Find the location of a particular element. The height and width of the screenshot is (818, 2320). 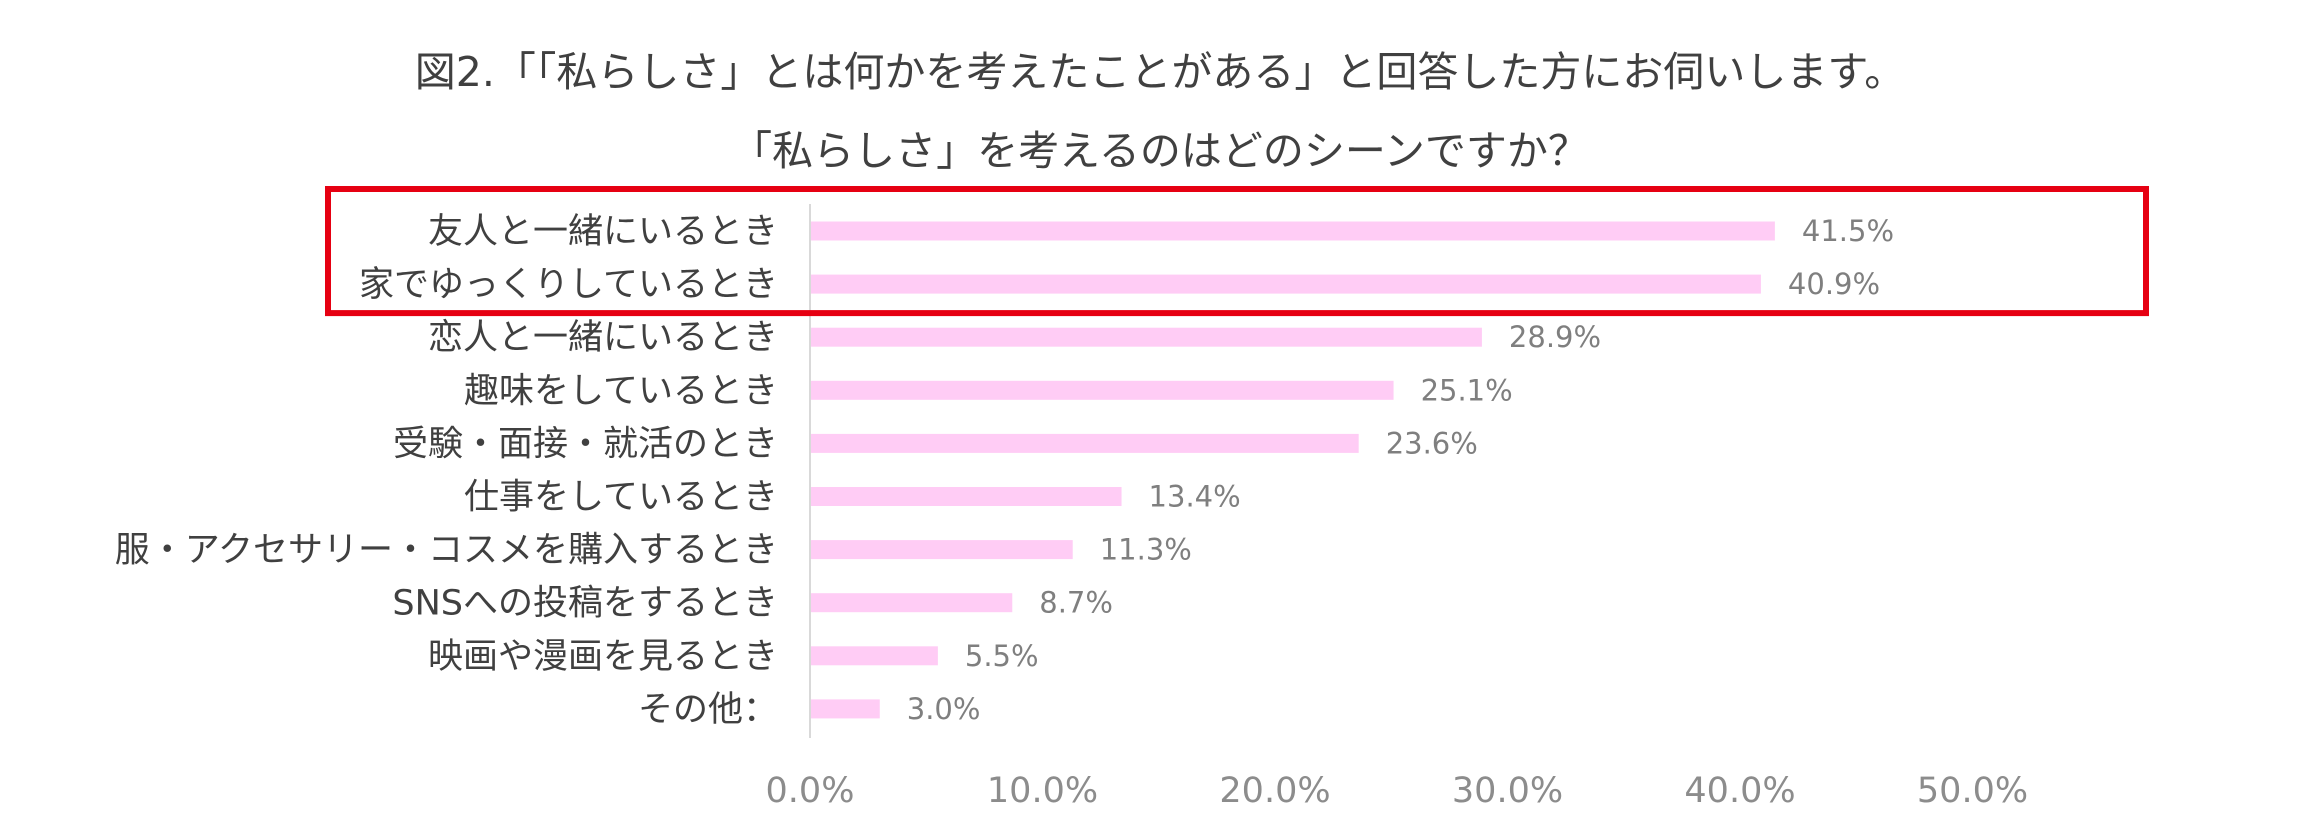

data-label: 40.9% is located at coordinates (1834, 284).